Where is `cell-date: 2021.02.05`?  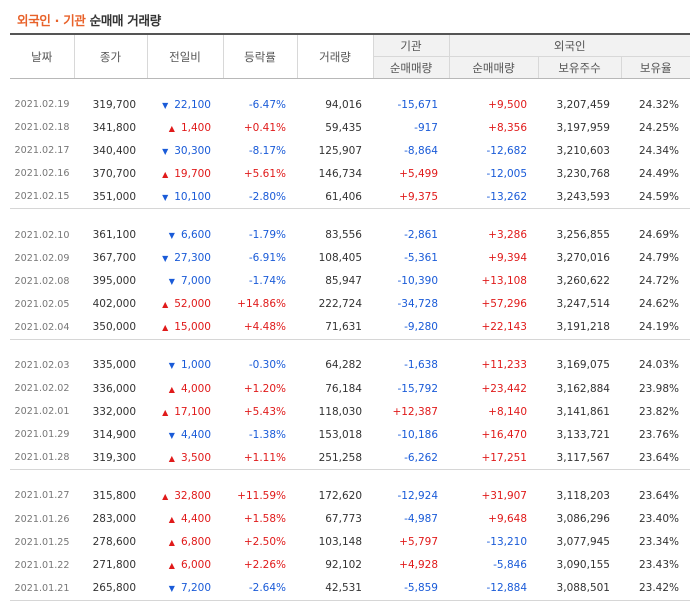
cell-date: 2021.02.05 is located at coordinates (42, 304).